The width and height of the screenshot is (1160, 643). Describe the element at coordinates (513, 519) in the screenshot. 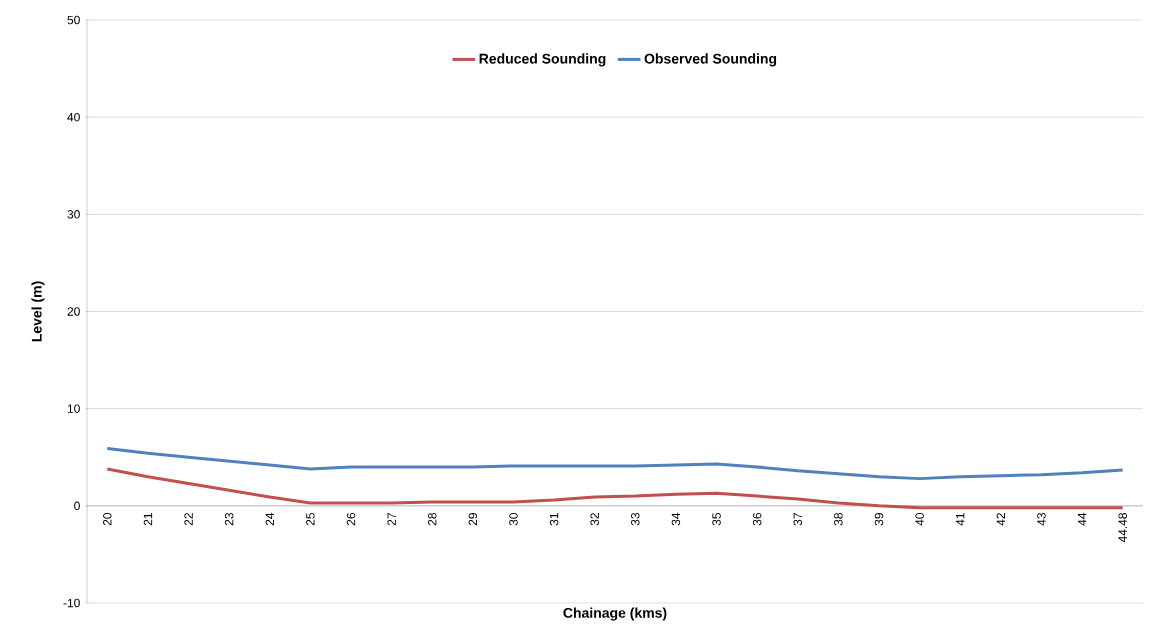

I see `x-tick-label: 30` at that location.